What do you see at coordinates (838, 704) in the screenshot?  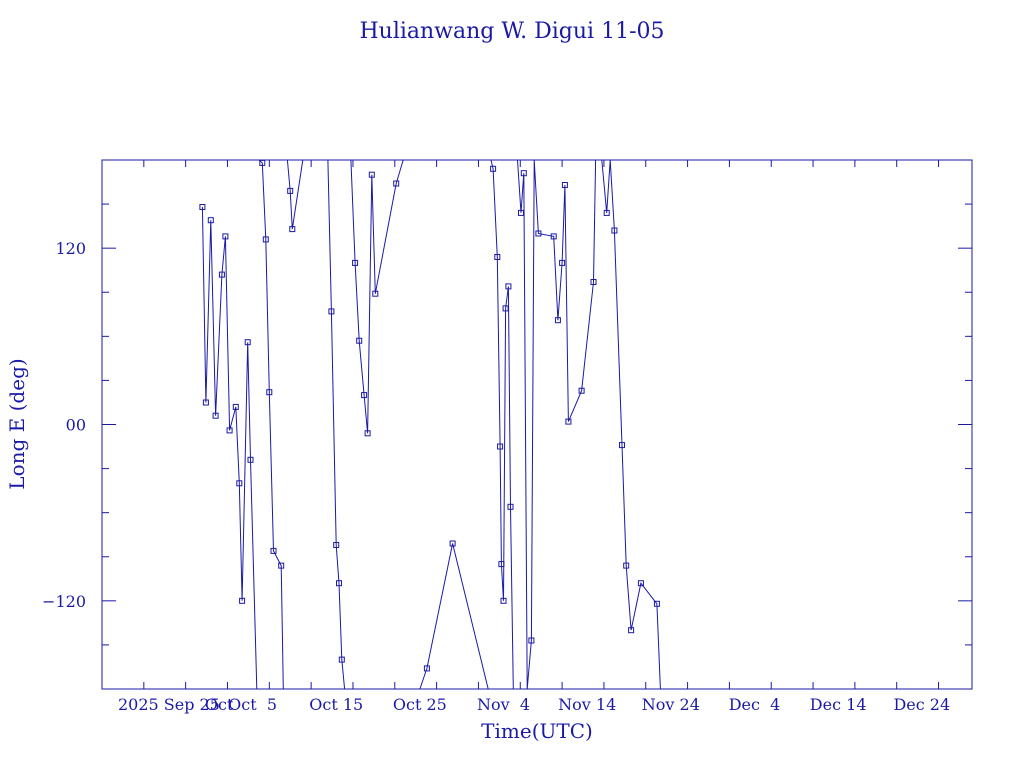 I see `x-tick-label: Dec 14` at bounding box center [838, 704].